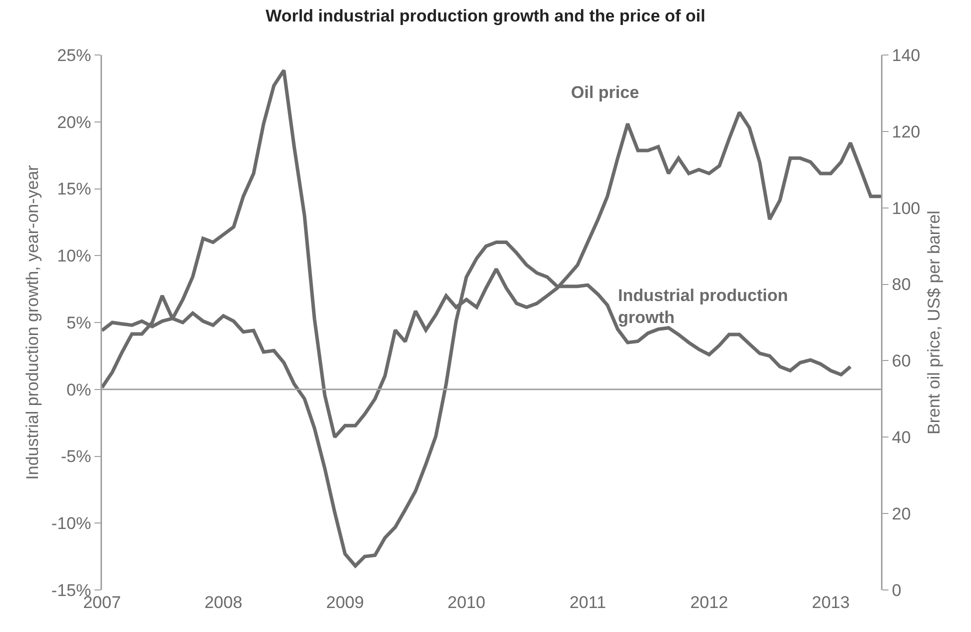  What do you see at coordinates (709, 602) in the screenshot?
I see `x-tick-label: 2012` at bounding box center [709, 602].